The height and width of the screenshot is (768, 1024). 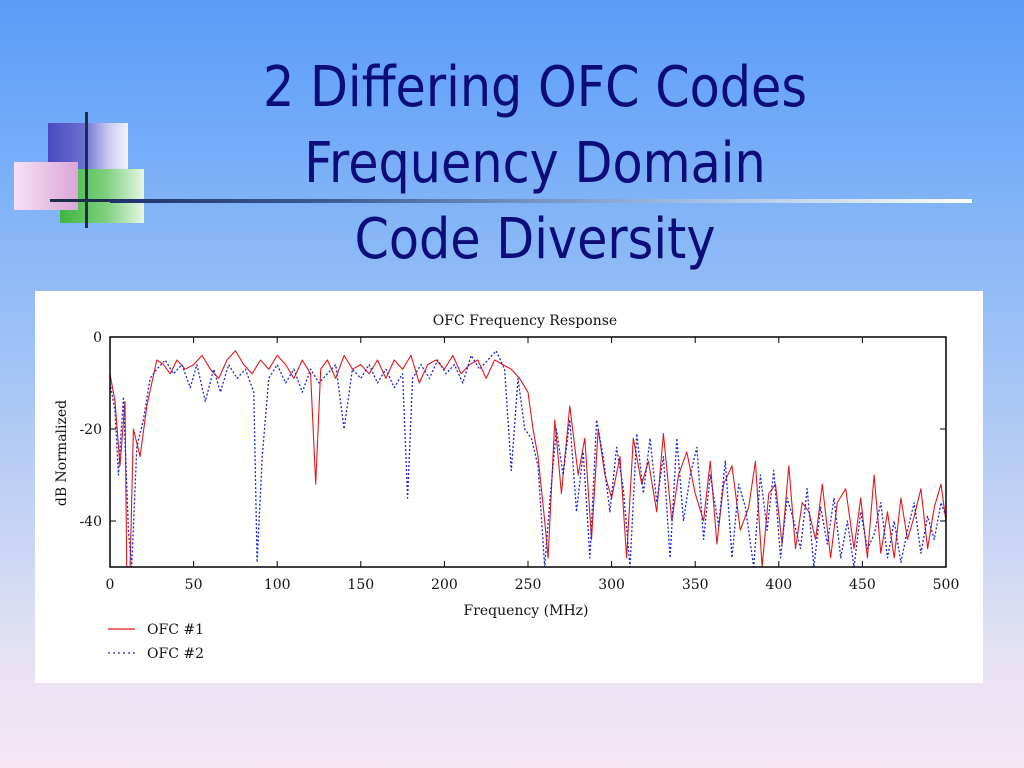 I want to click on y-tick-label: -40, so click(x=90, y=522).